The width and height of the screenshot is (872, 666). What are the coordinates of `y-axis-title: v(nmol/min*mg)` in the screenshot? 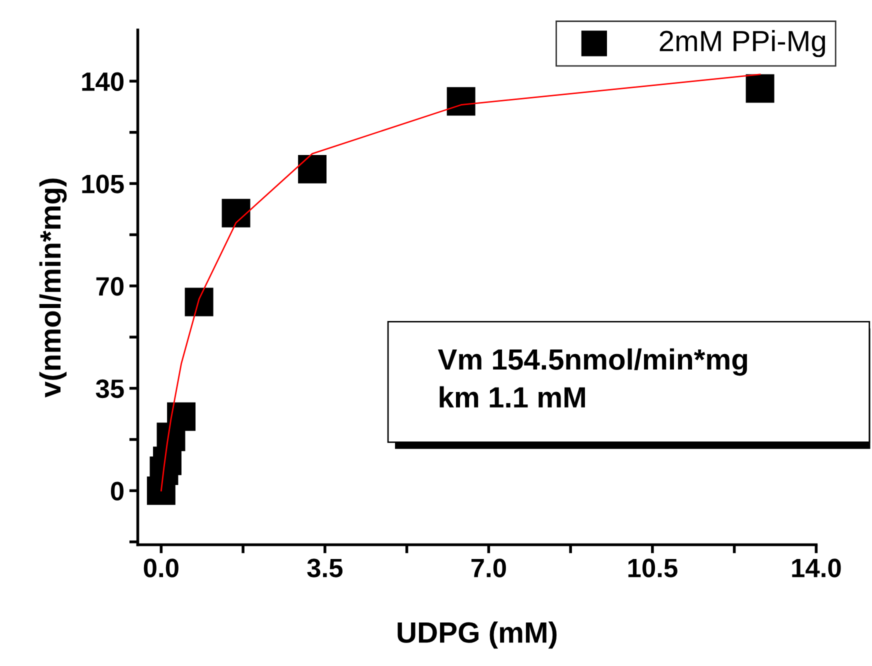 It's located at (53, 288).